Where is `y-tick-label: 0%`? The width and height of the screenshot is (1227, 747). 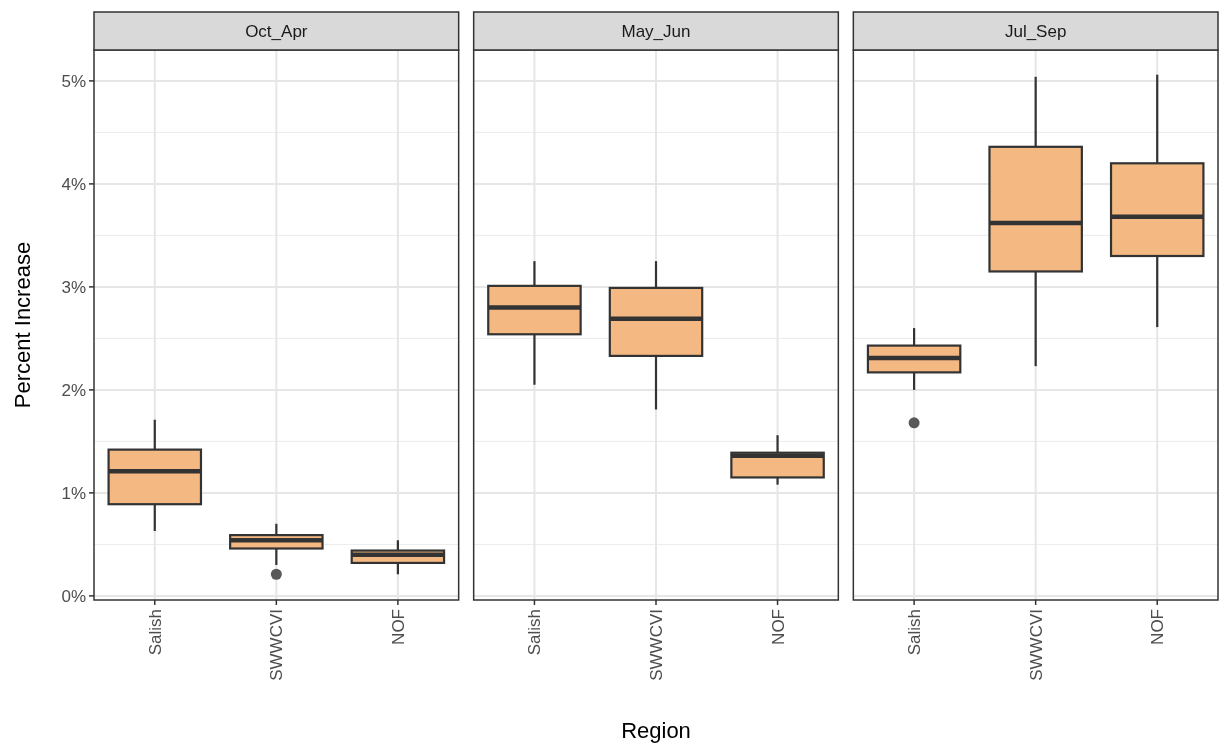
y-tick-label: 0% is located at coordinates (73, 596).